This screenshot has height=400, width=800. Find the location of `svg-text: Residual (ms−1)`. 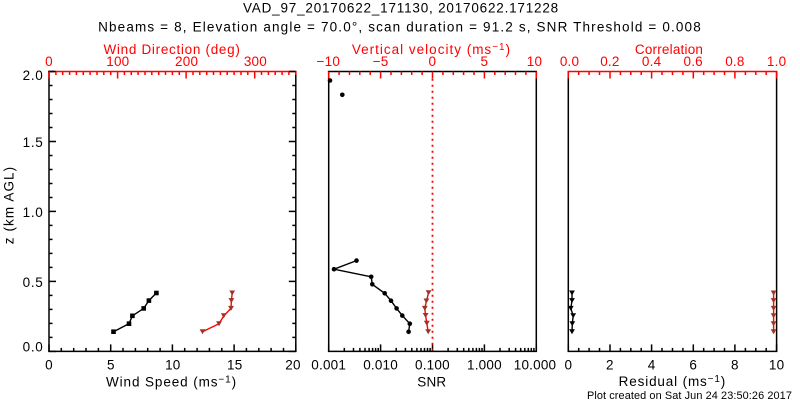

svg-text: Residual (ms−1) is located at coordinates (672, 381).